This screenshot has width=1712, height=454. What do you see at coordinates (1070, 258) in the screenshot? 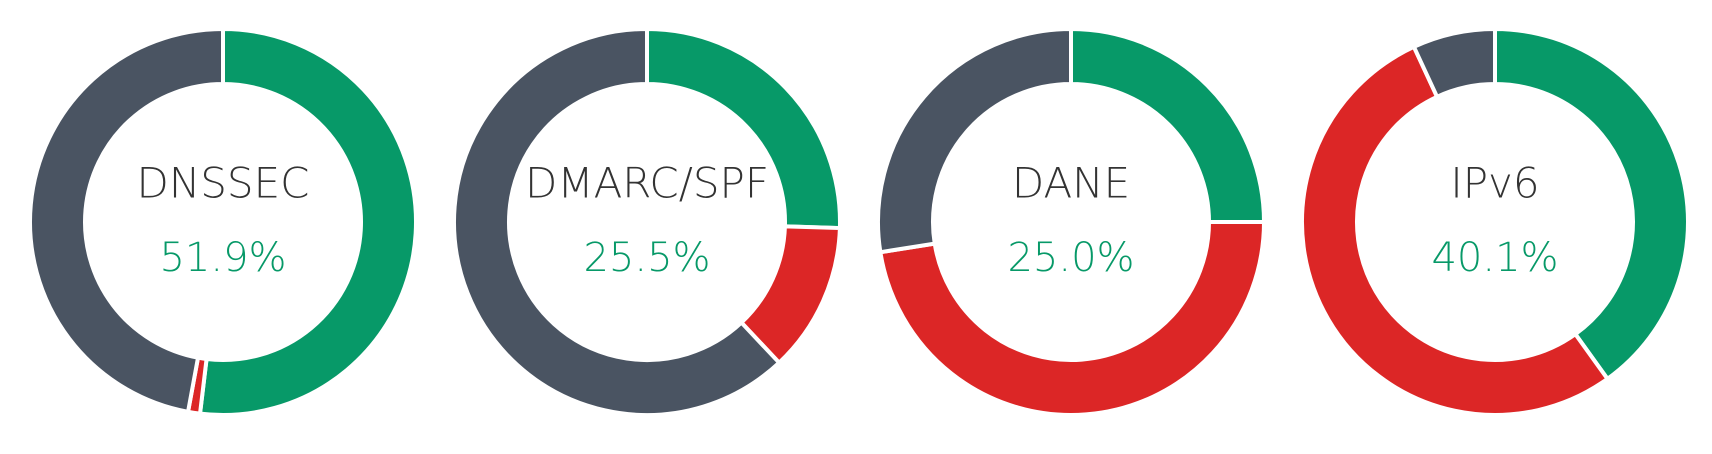
I see `value-label: 25.0%` at bounding box center [1070, 258].